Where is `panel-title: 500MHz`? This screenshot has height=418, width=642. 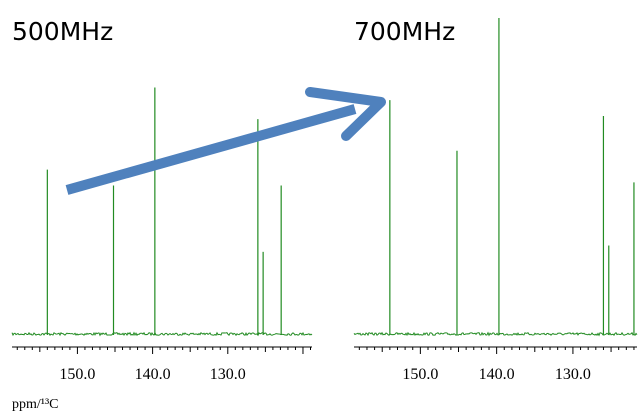
panel-title: 500MHz is located at coordinates (62, 31).